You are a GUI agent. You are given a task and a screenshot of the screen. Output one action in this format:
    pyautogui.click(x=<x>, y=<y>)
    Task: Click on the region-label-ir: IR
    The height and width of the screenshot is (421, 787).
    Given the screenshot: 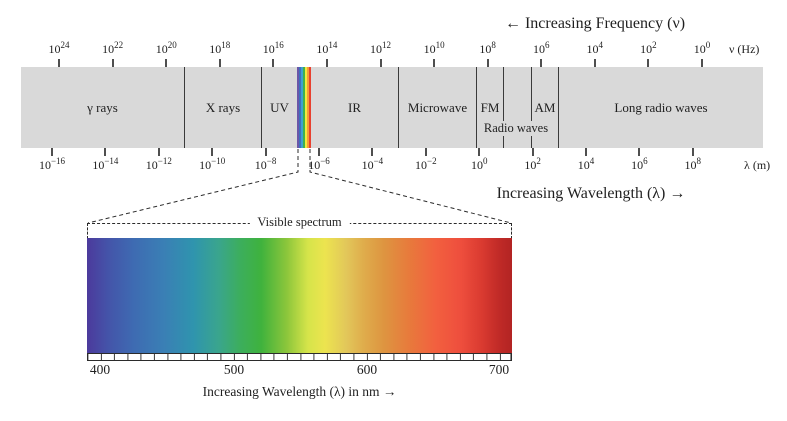 What is the action you would take?
    pyautogui.click(x=354, y=107)
    